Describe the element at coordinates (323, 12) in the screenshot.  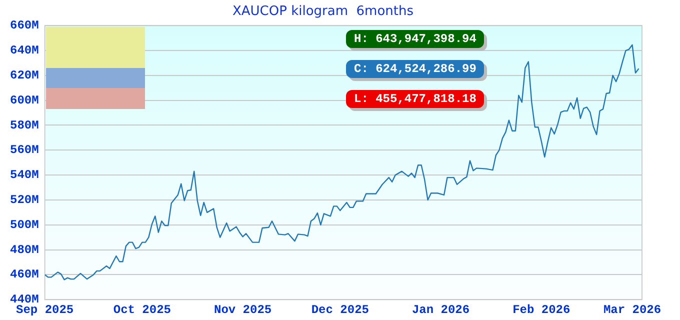
I see `chart-title: XAUCOP kilogram 6months` at that location.